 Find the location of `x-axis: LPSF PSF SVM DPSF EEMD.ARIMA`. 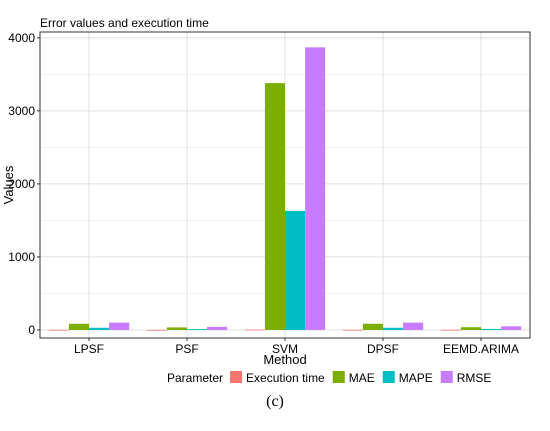

x-axis: LPSF PSF SVM DPSF EEMD.ARIMA is located at coordinates (296, 347).